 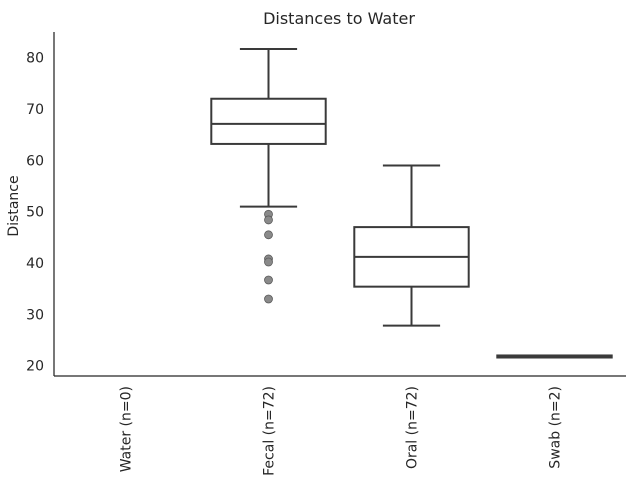 What do you see at coordinates (413, 427) in the screenshot?
I see `x-tick-label: Oral (n=72)` at bounding box center [413, 427].